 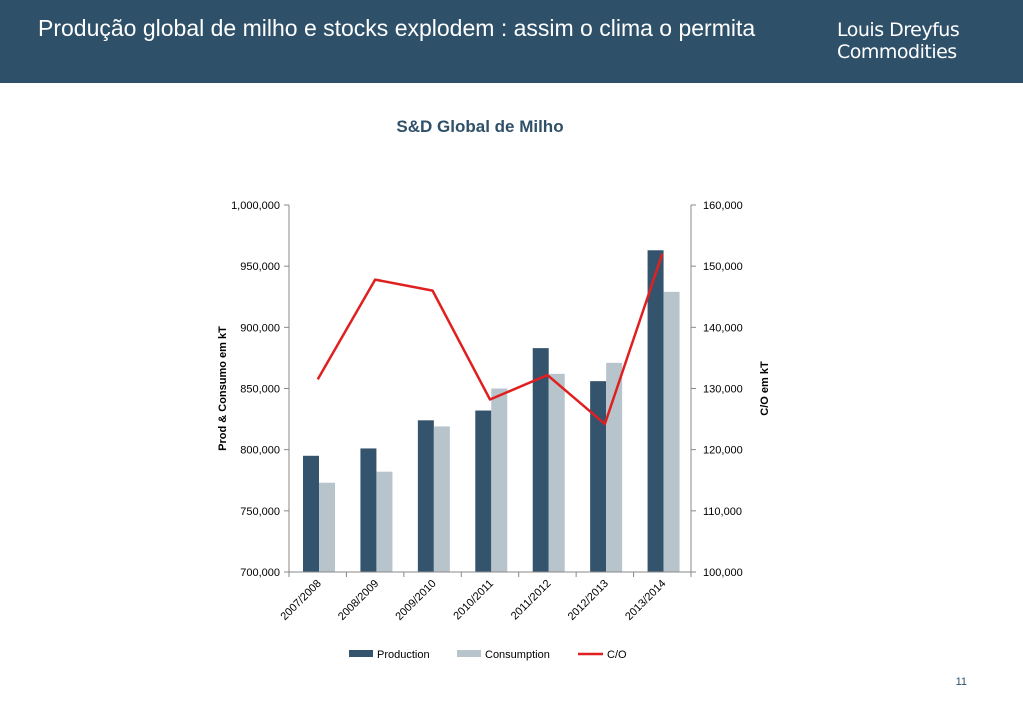 What do you see at coordinates (415, 600) in the screenshot?
I see `category-label: 2009/2010` at bounding box center [415, 600].